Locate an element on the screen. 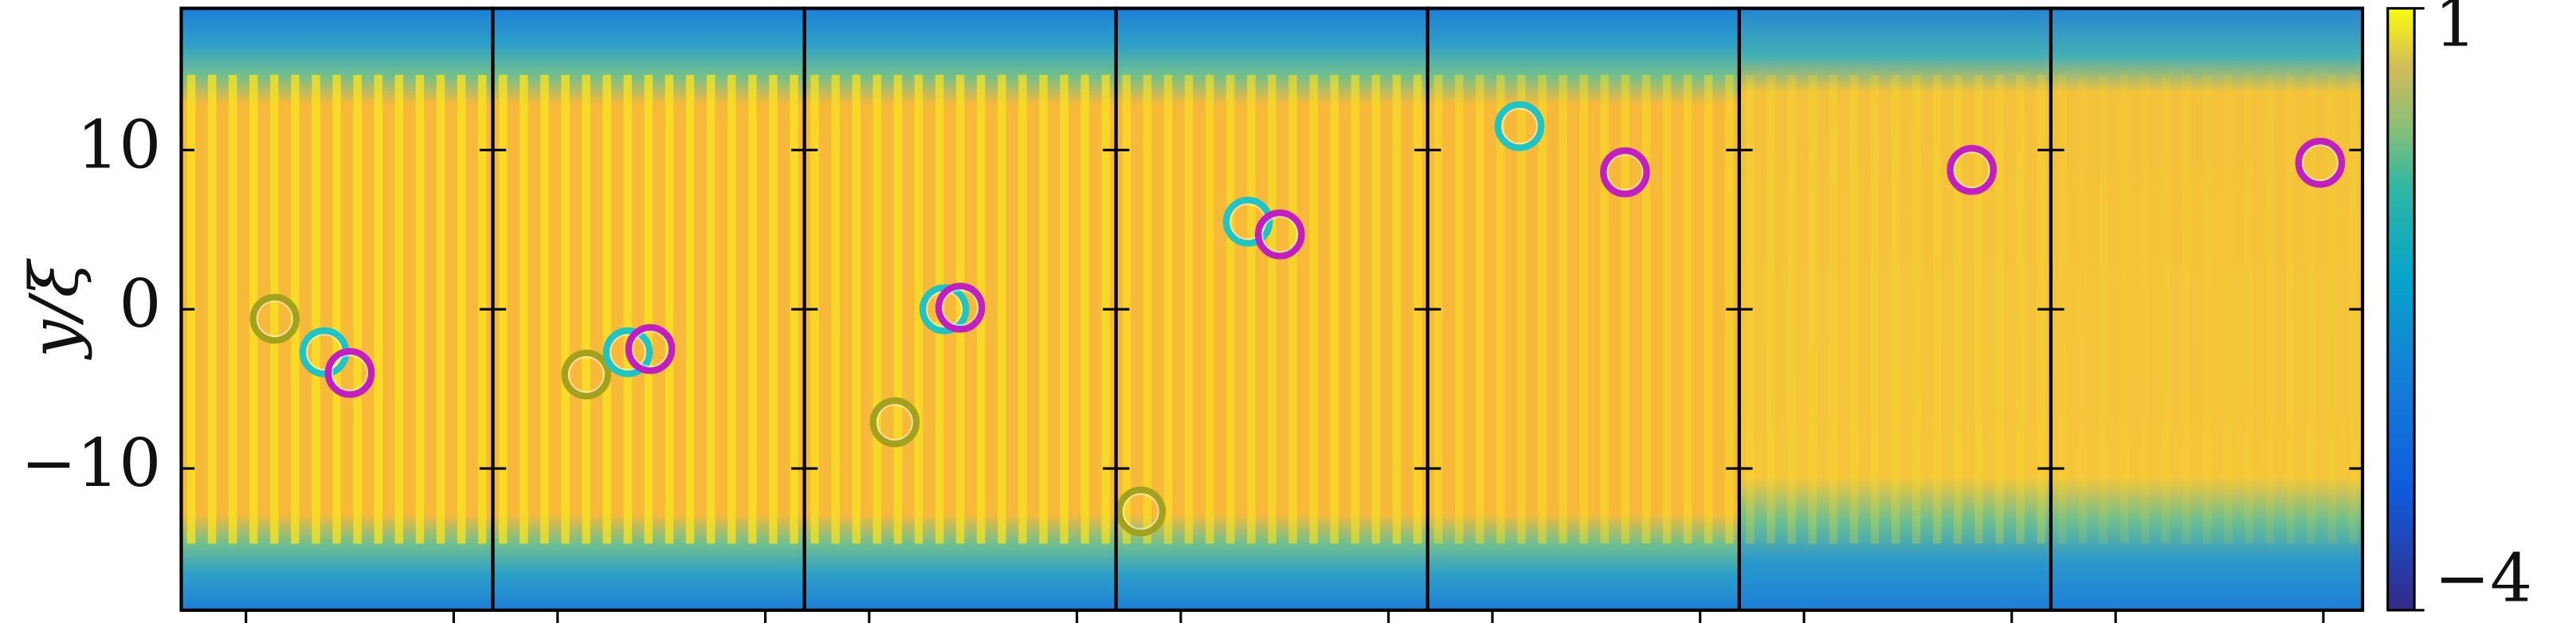 This screenshot has width=2576, height=623. colorbar-tick-label: −4 is located at coordinates (2483, 578).